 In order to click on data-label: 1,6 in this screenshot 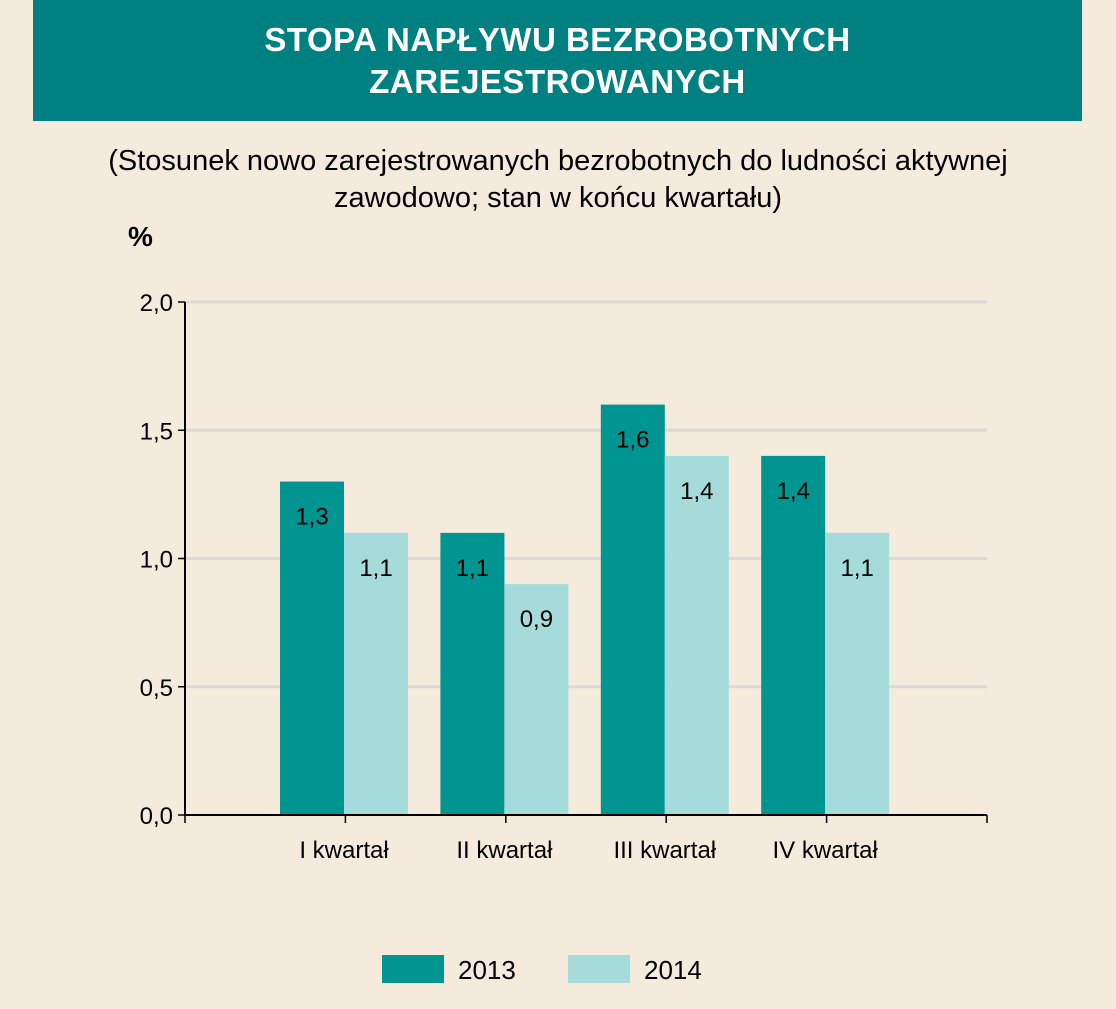, I will do `click(632, 440)`.